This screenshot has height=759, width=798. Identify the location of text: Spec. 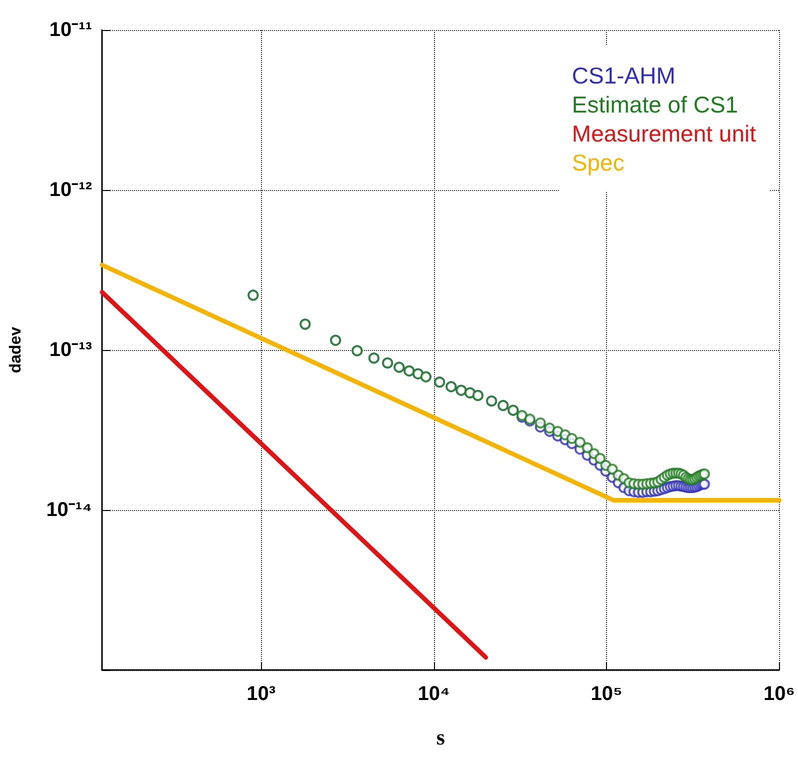
(598, 163).